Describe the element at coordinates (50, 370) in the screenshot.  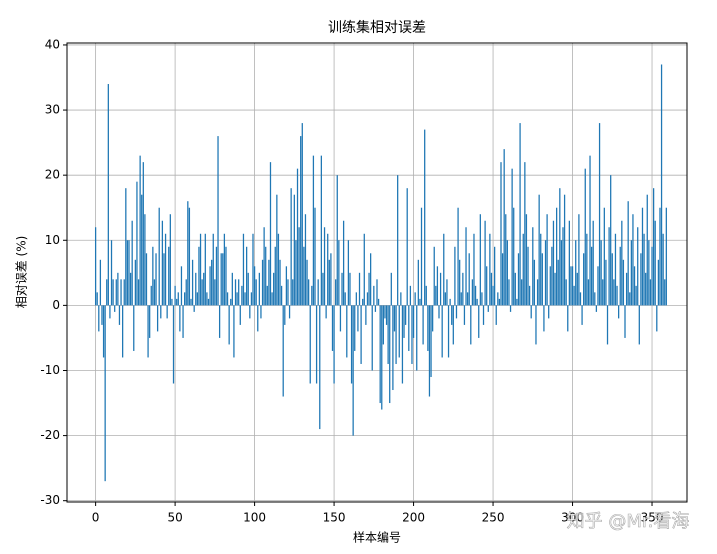
I see `y-tick-label: -10` at that location.